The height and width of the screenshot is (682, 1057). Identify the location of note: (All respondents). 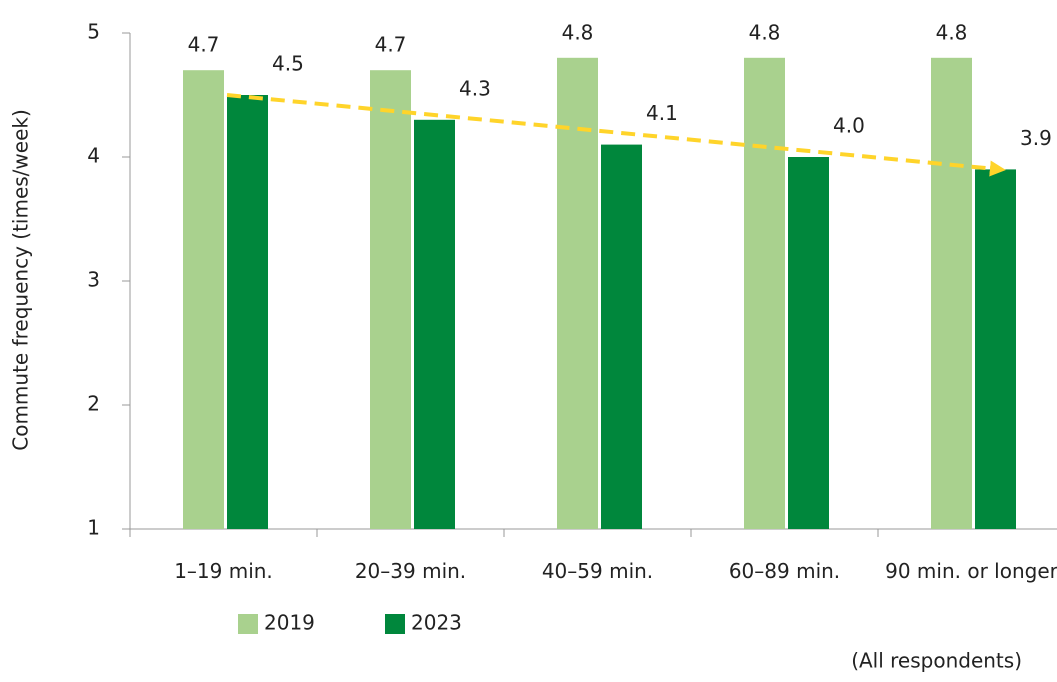
(936, 661).